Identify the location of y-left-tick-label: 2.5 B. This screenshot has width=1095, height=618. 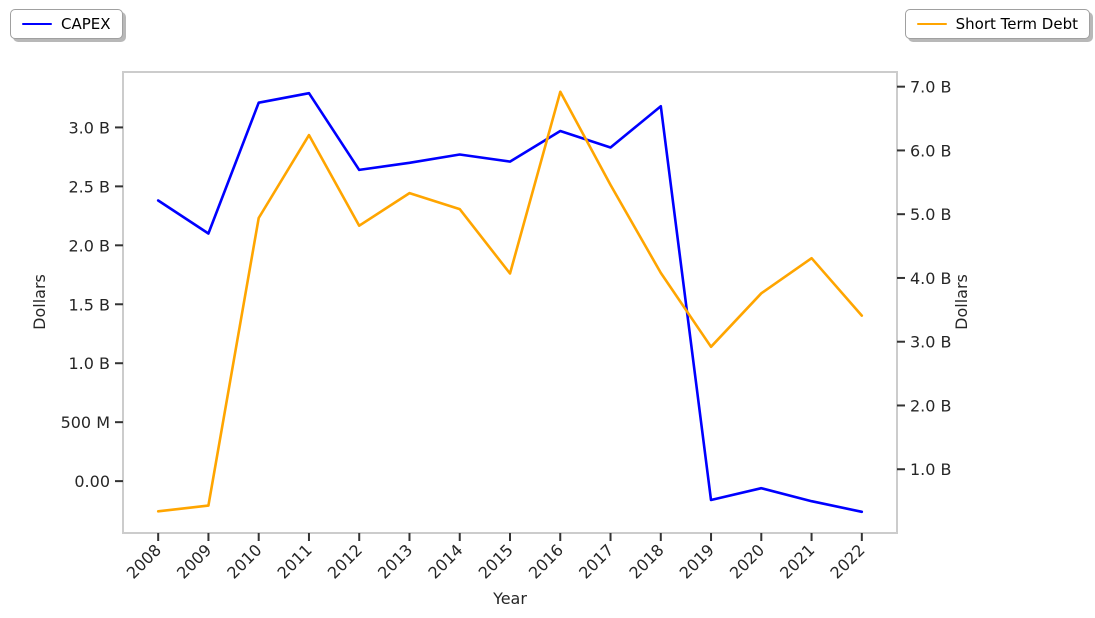
(89, 186).